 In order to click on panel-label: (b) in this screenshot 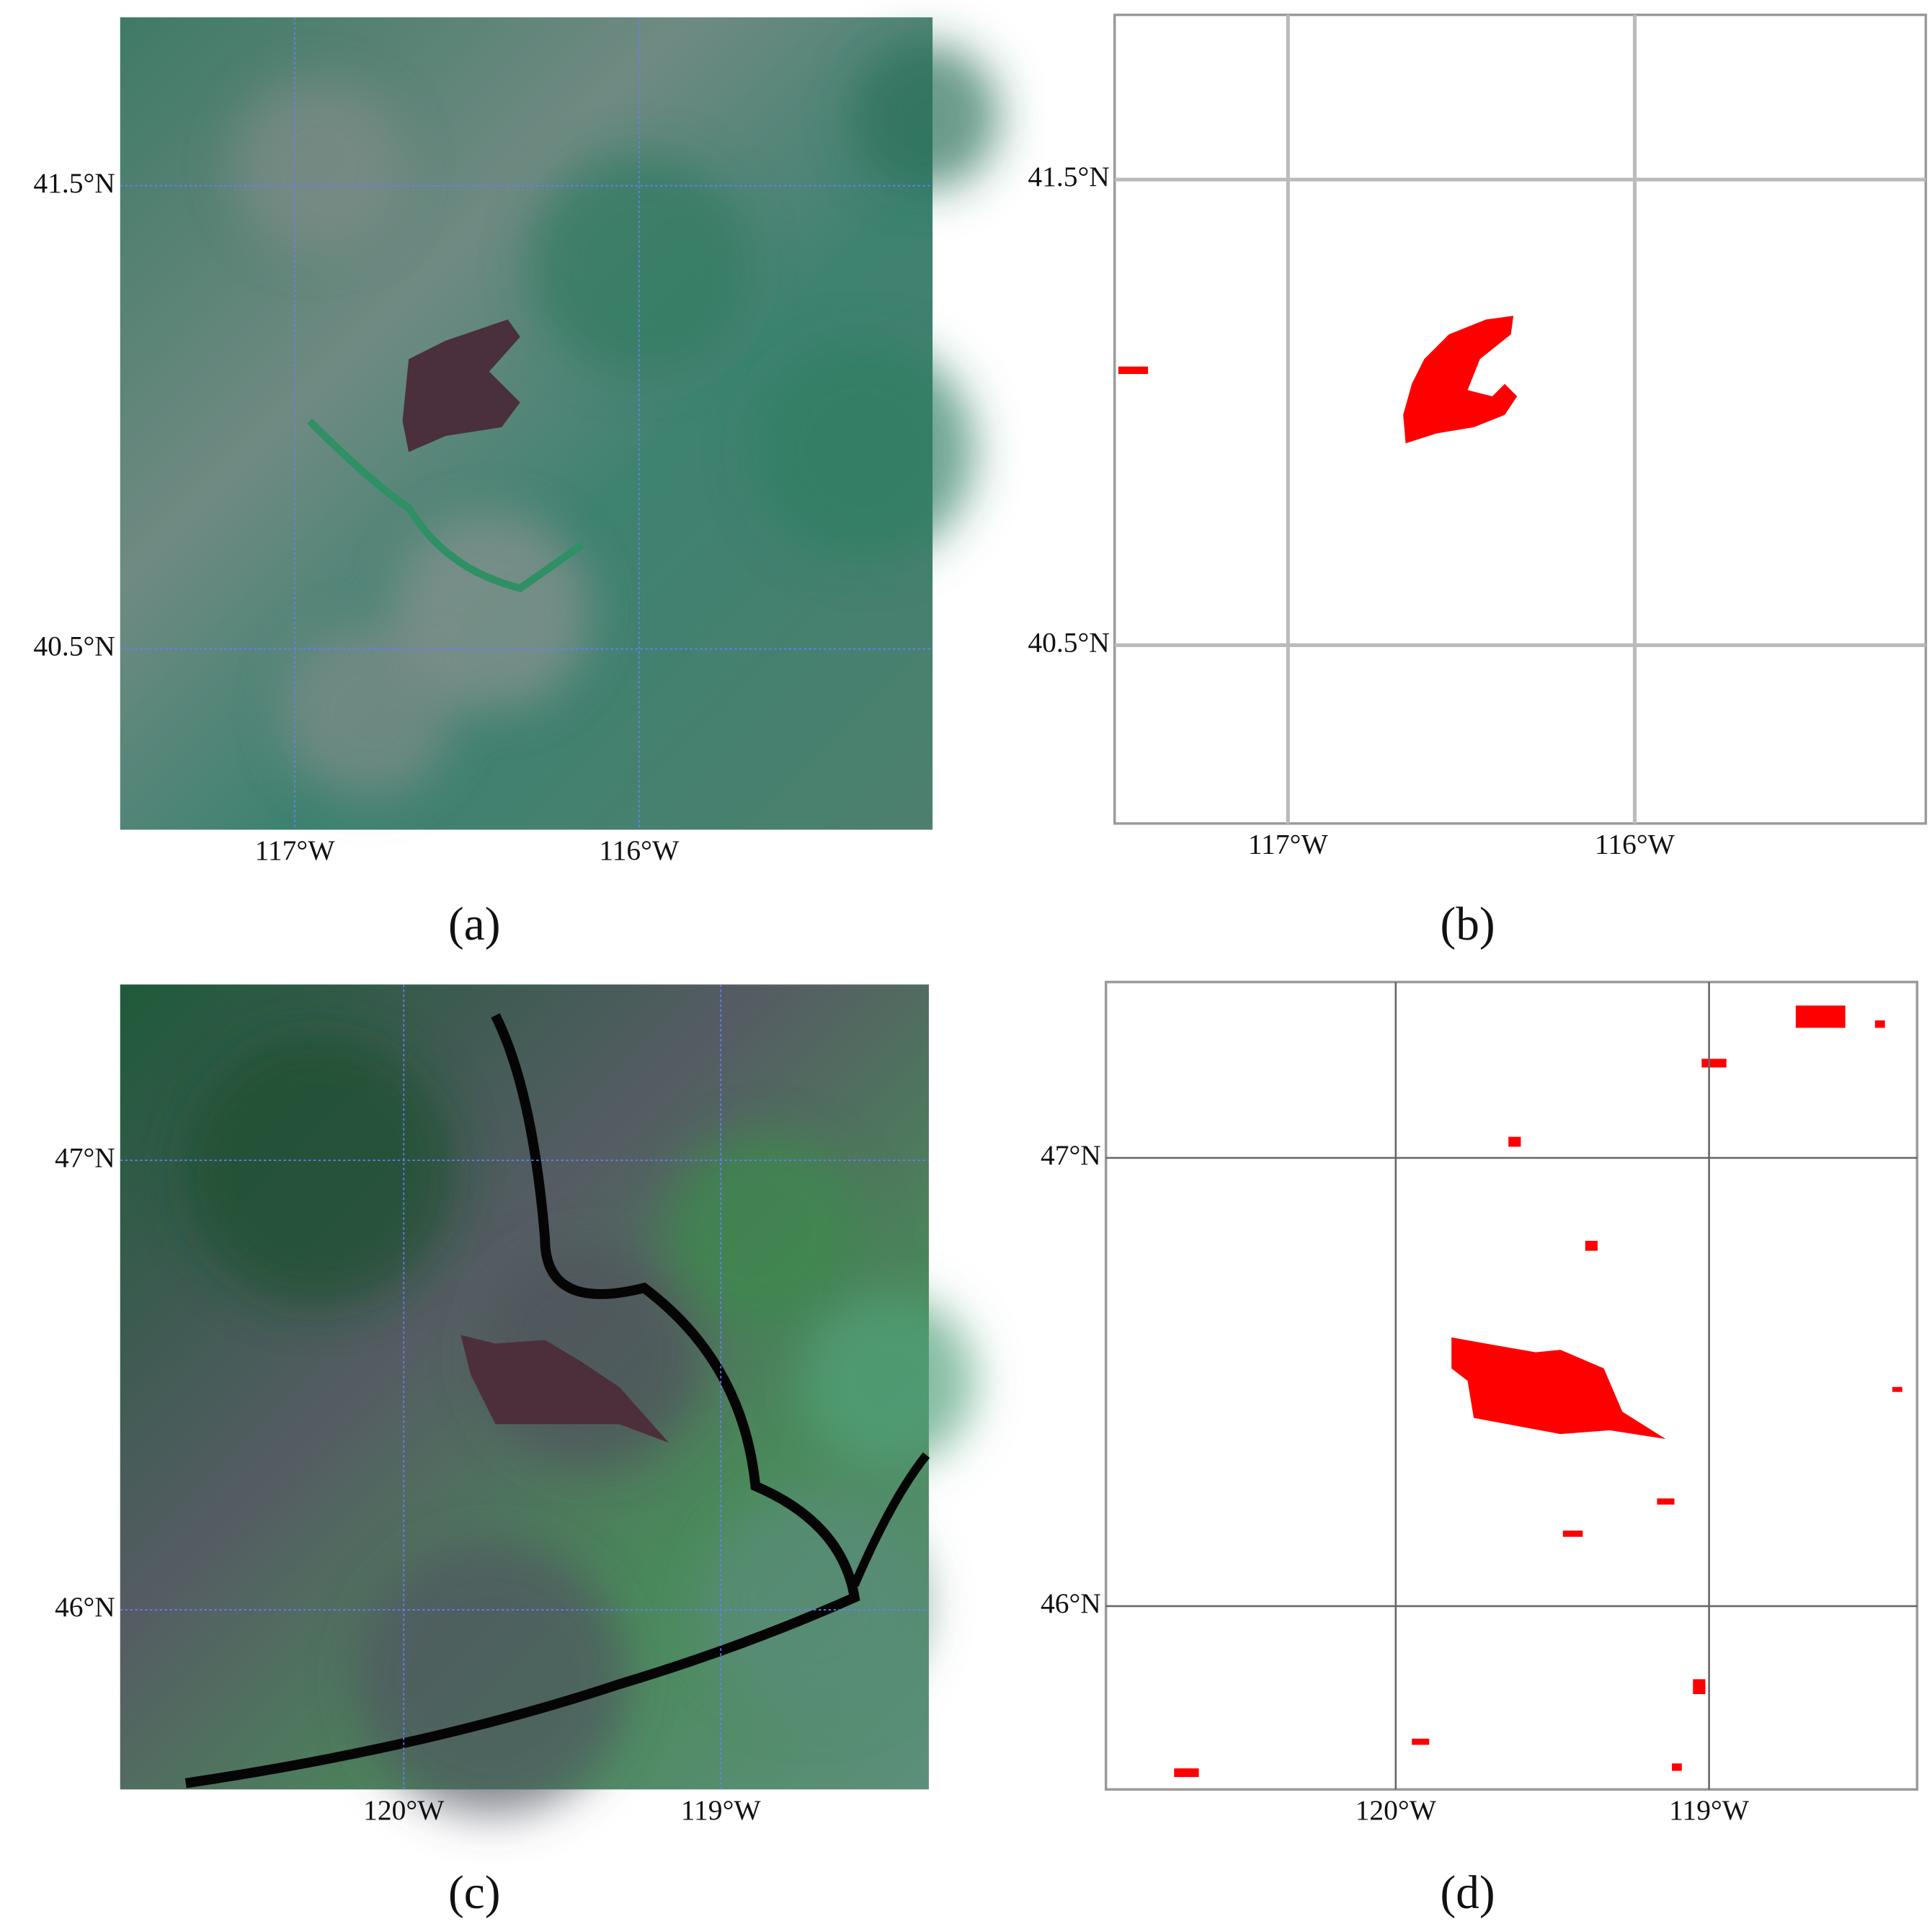, I will do `click(1467, 925)`.